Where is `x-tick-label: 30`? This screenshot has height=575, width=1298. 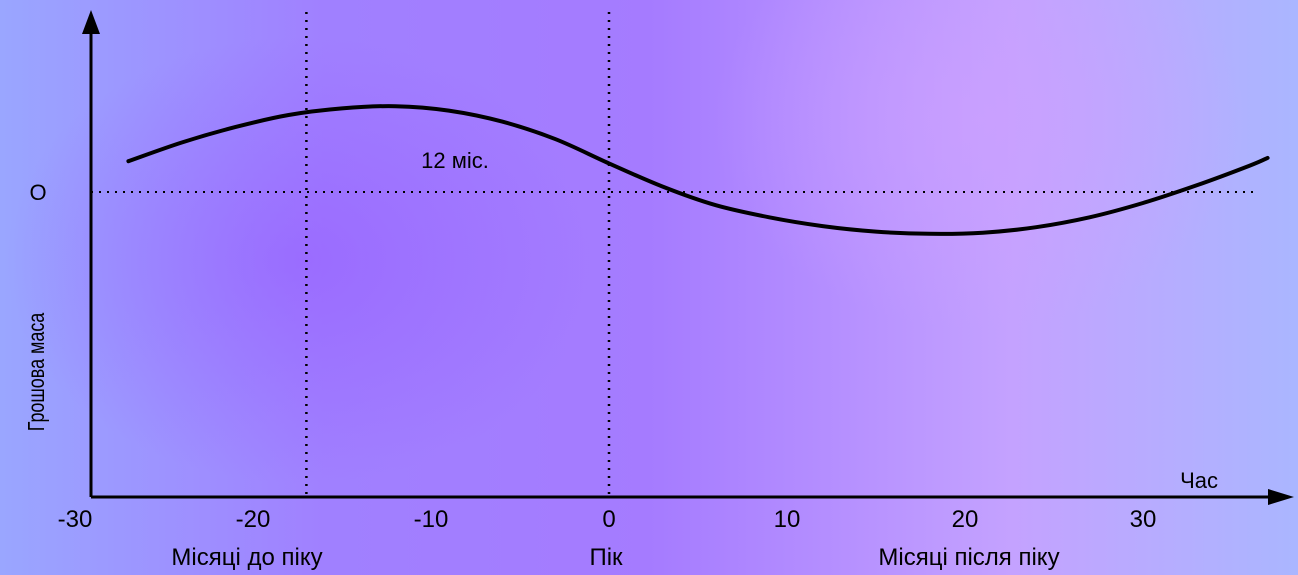
x-tick-label: 30 is located at coordinates (1143, 519).